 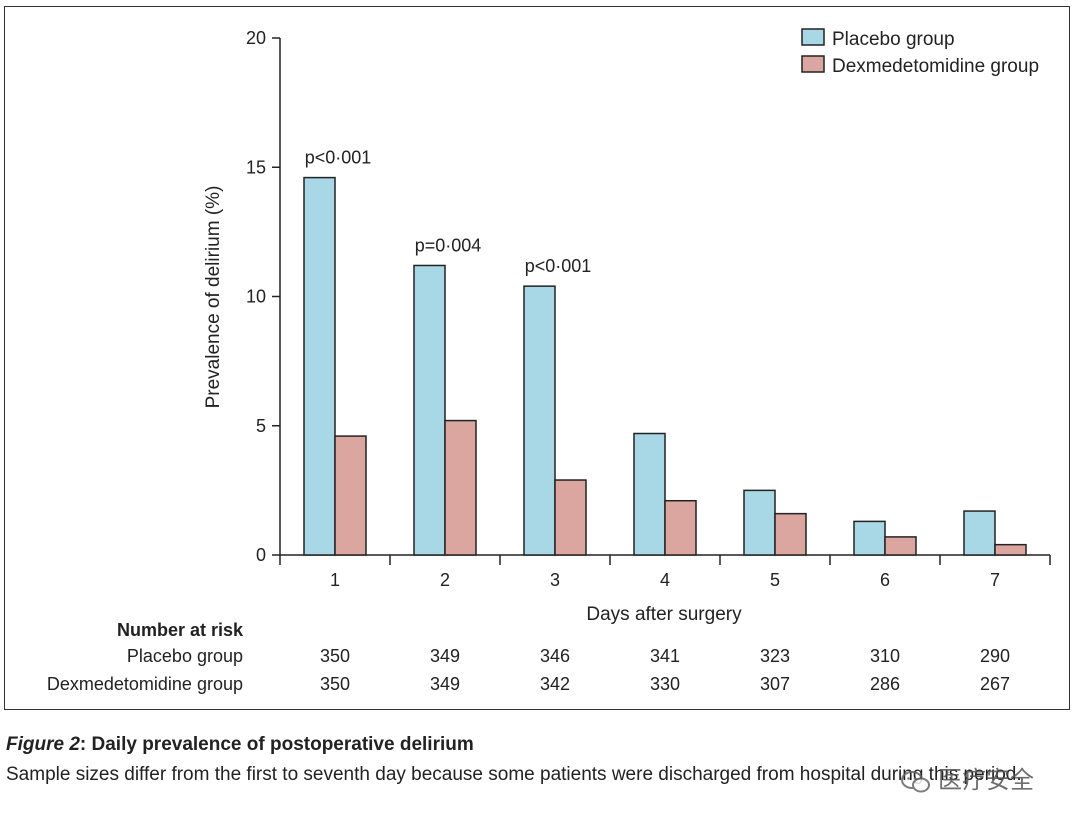 I want to click on legend-swatch-dexmedetomidine, so click(x=813, y=64).